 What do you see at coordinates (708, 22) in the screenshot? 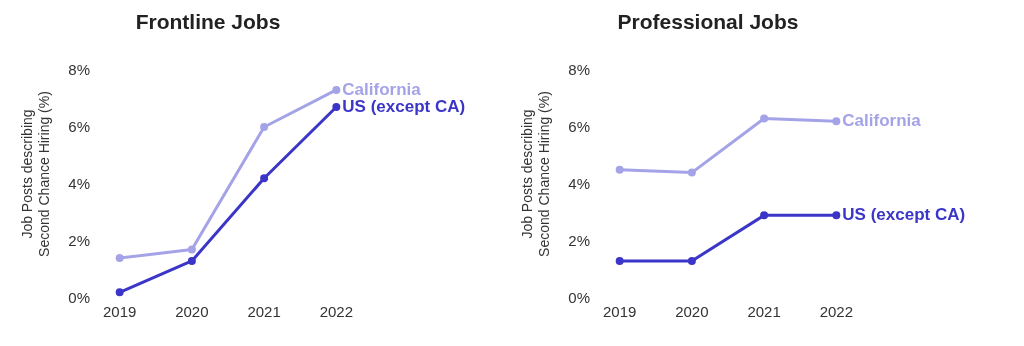
I see `chart-title: Professional Jobs` at bounding box center [708, 22].